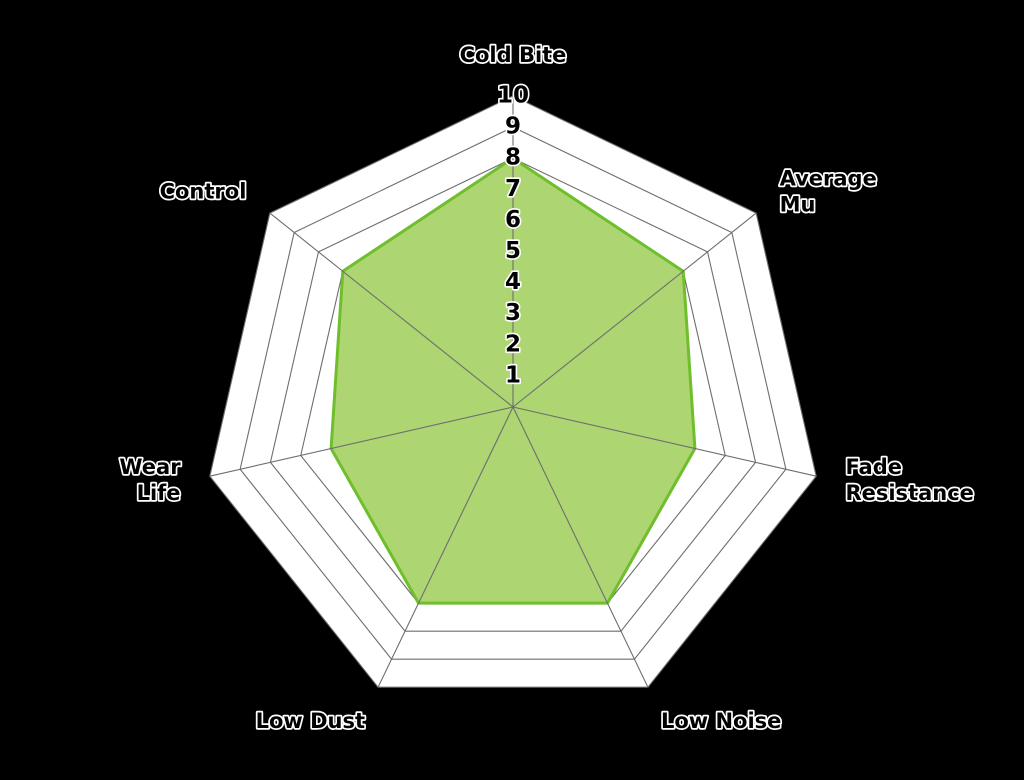 This screenshot has width=1024, height=780. Describe the element at coordinates (721, 721) in the screenshot. I see `axis-label-low-noise: Low Noise` at that location.